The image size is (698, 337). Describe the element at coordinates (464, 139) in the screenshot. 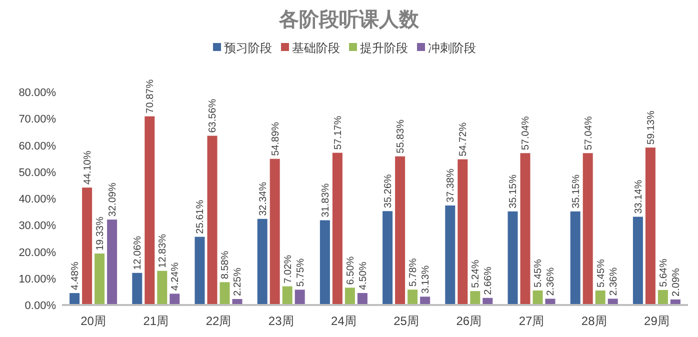

I see `text: 54.72%` at that location.